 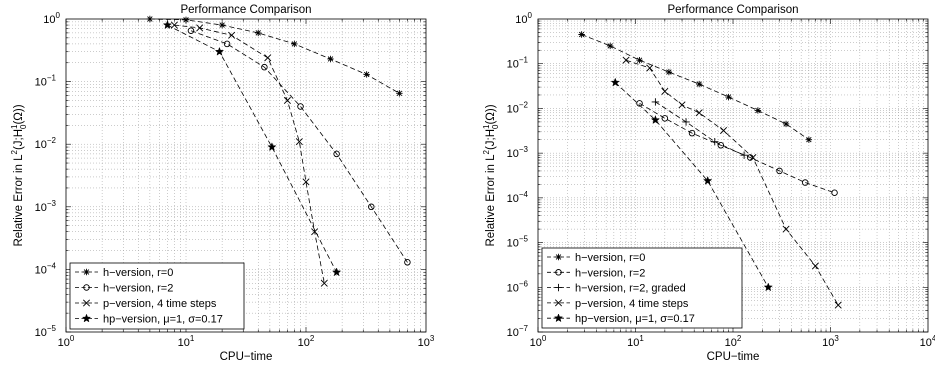 I want to click on legend-label: hp−version, μ=1, σ=0.17, so click(x=163, y=320).